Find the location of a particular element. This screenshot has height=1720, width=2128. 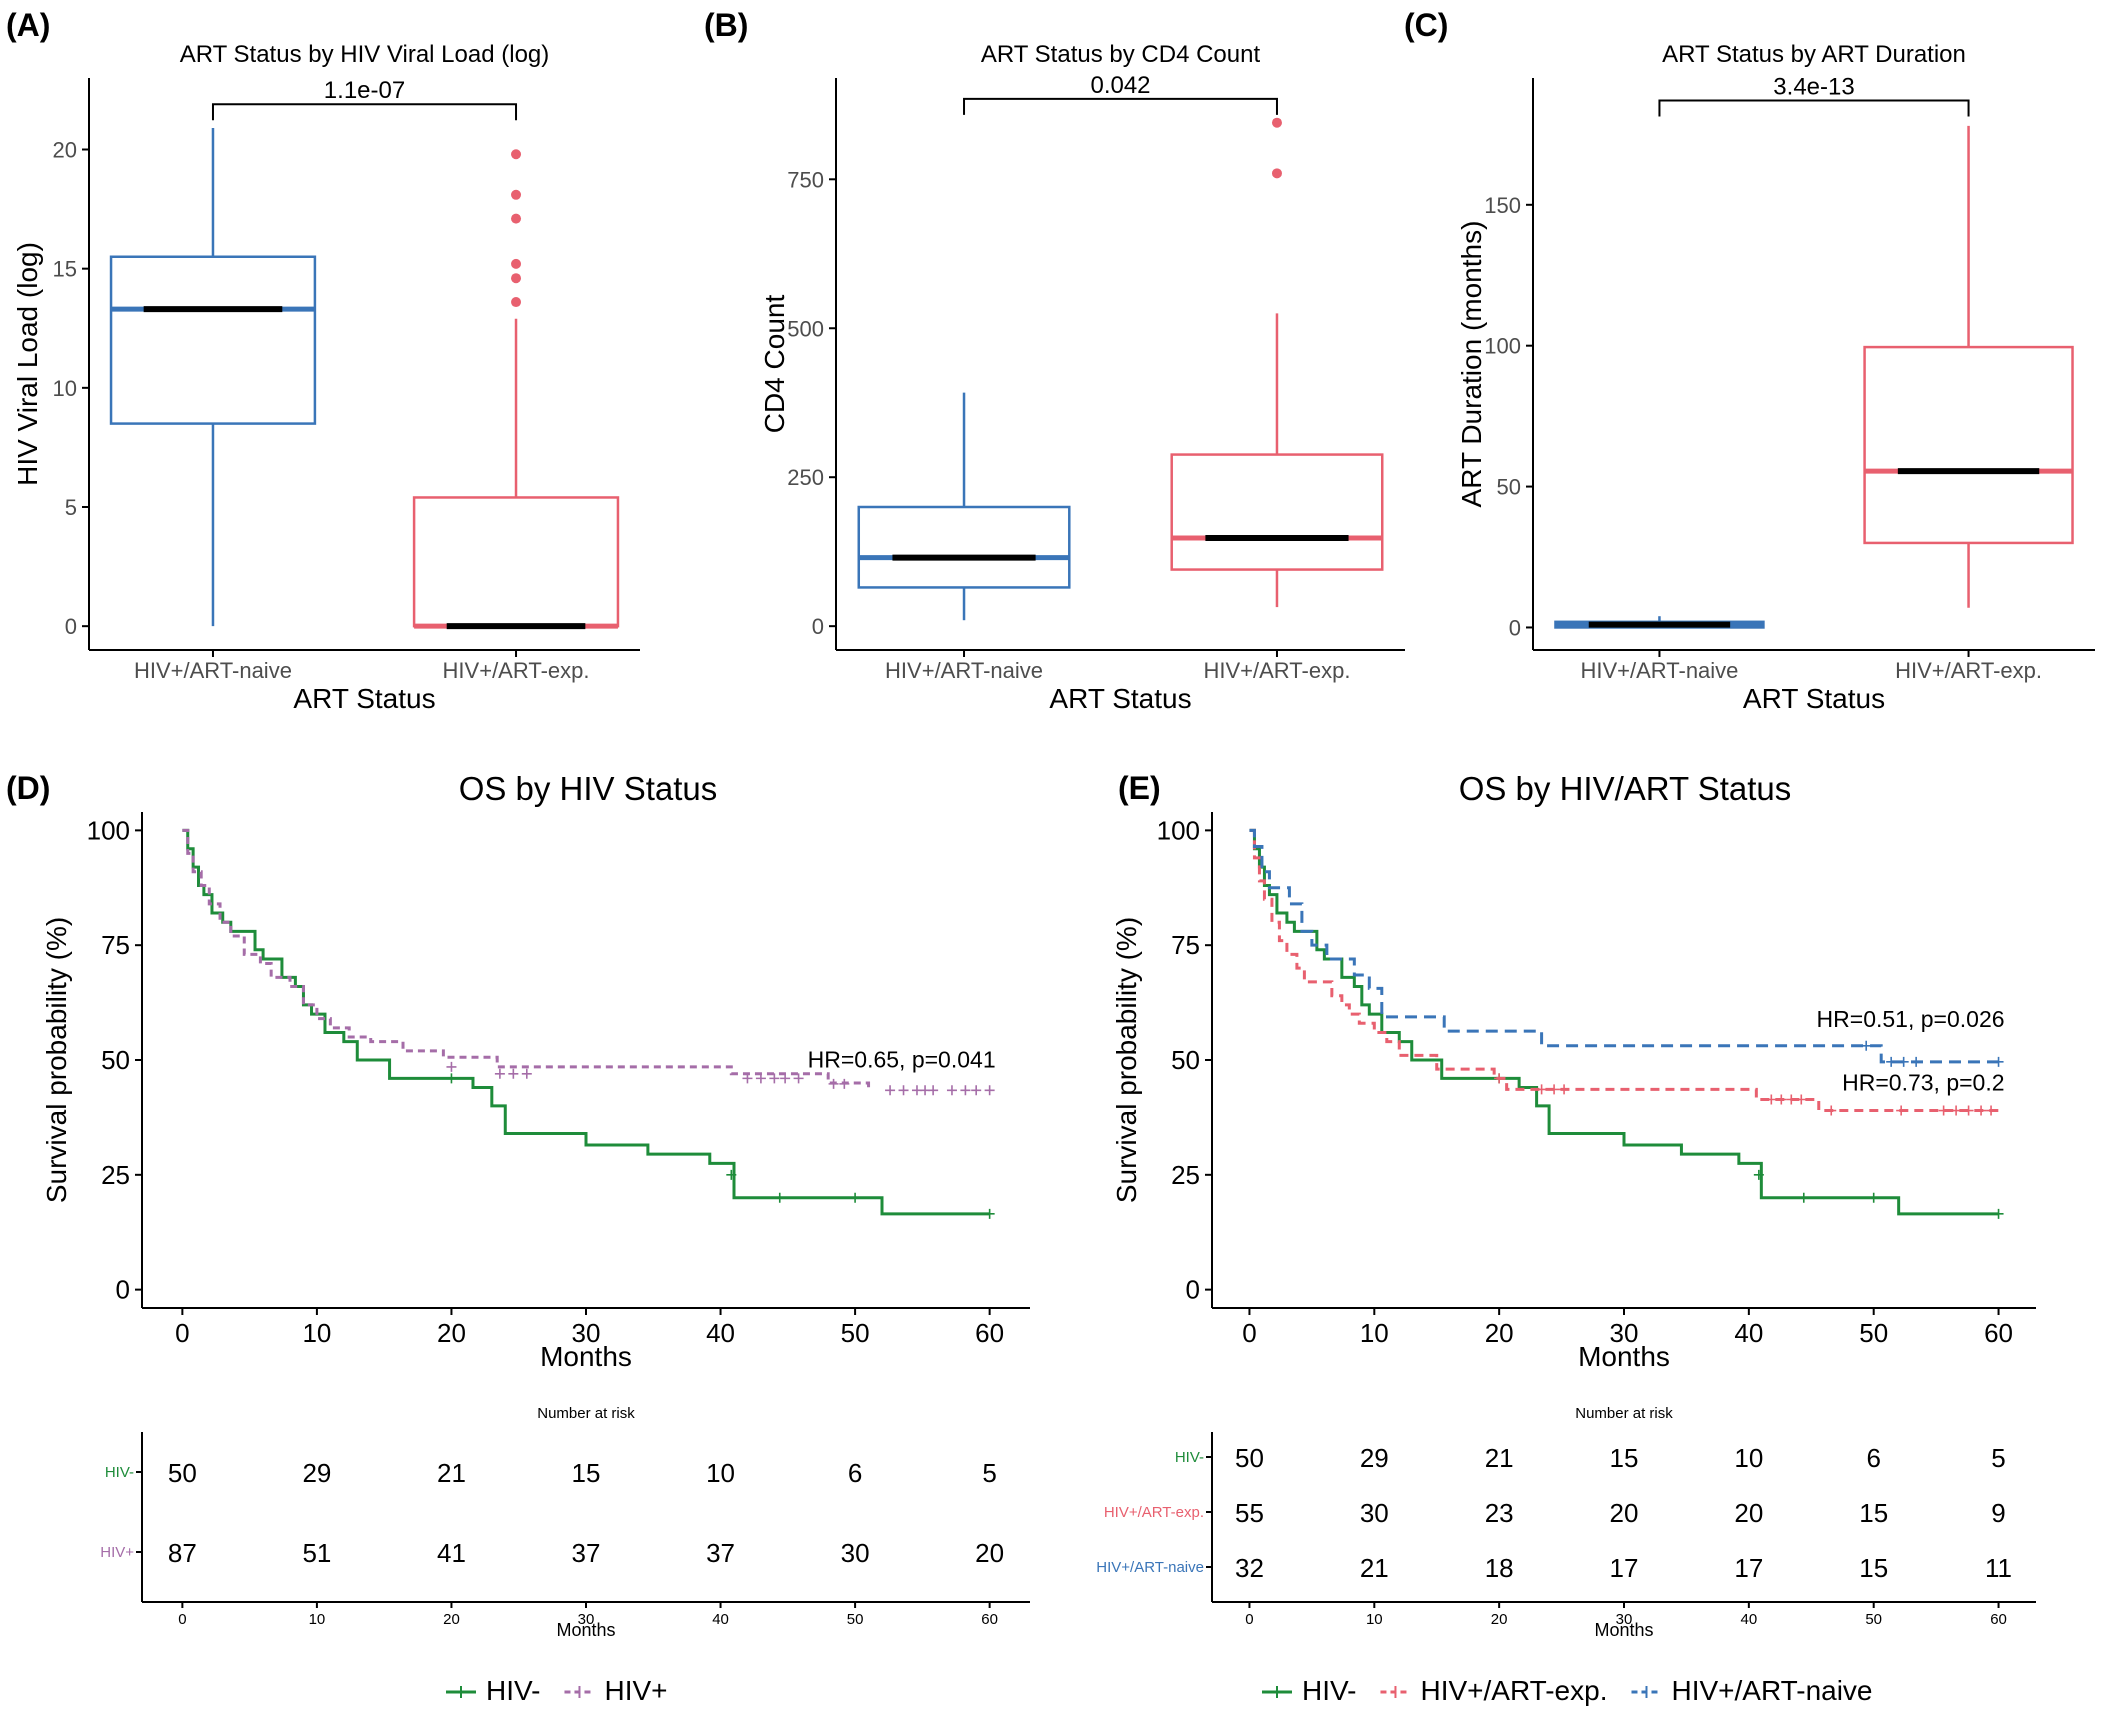

x-axis-title: Months is located at coordinates (586, 1356).